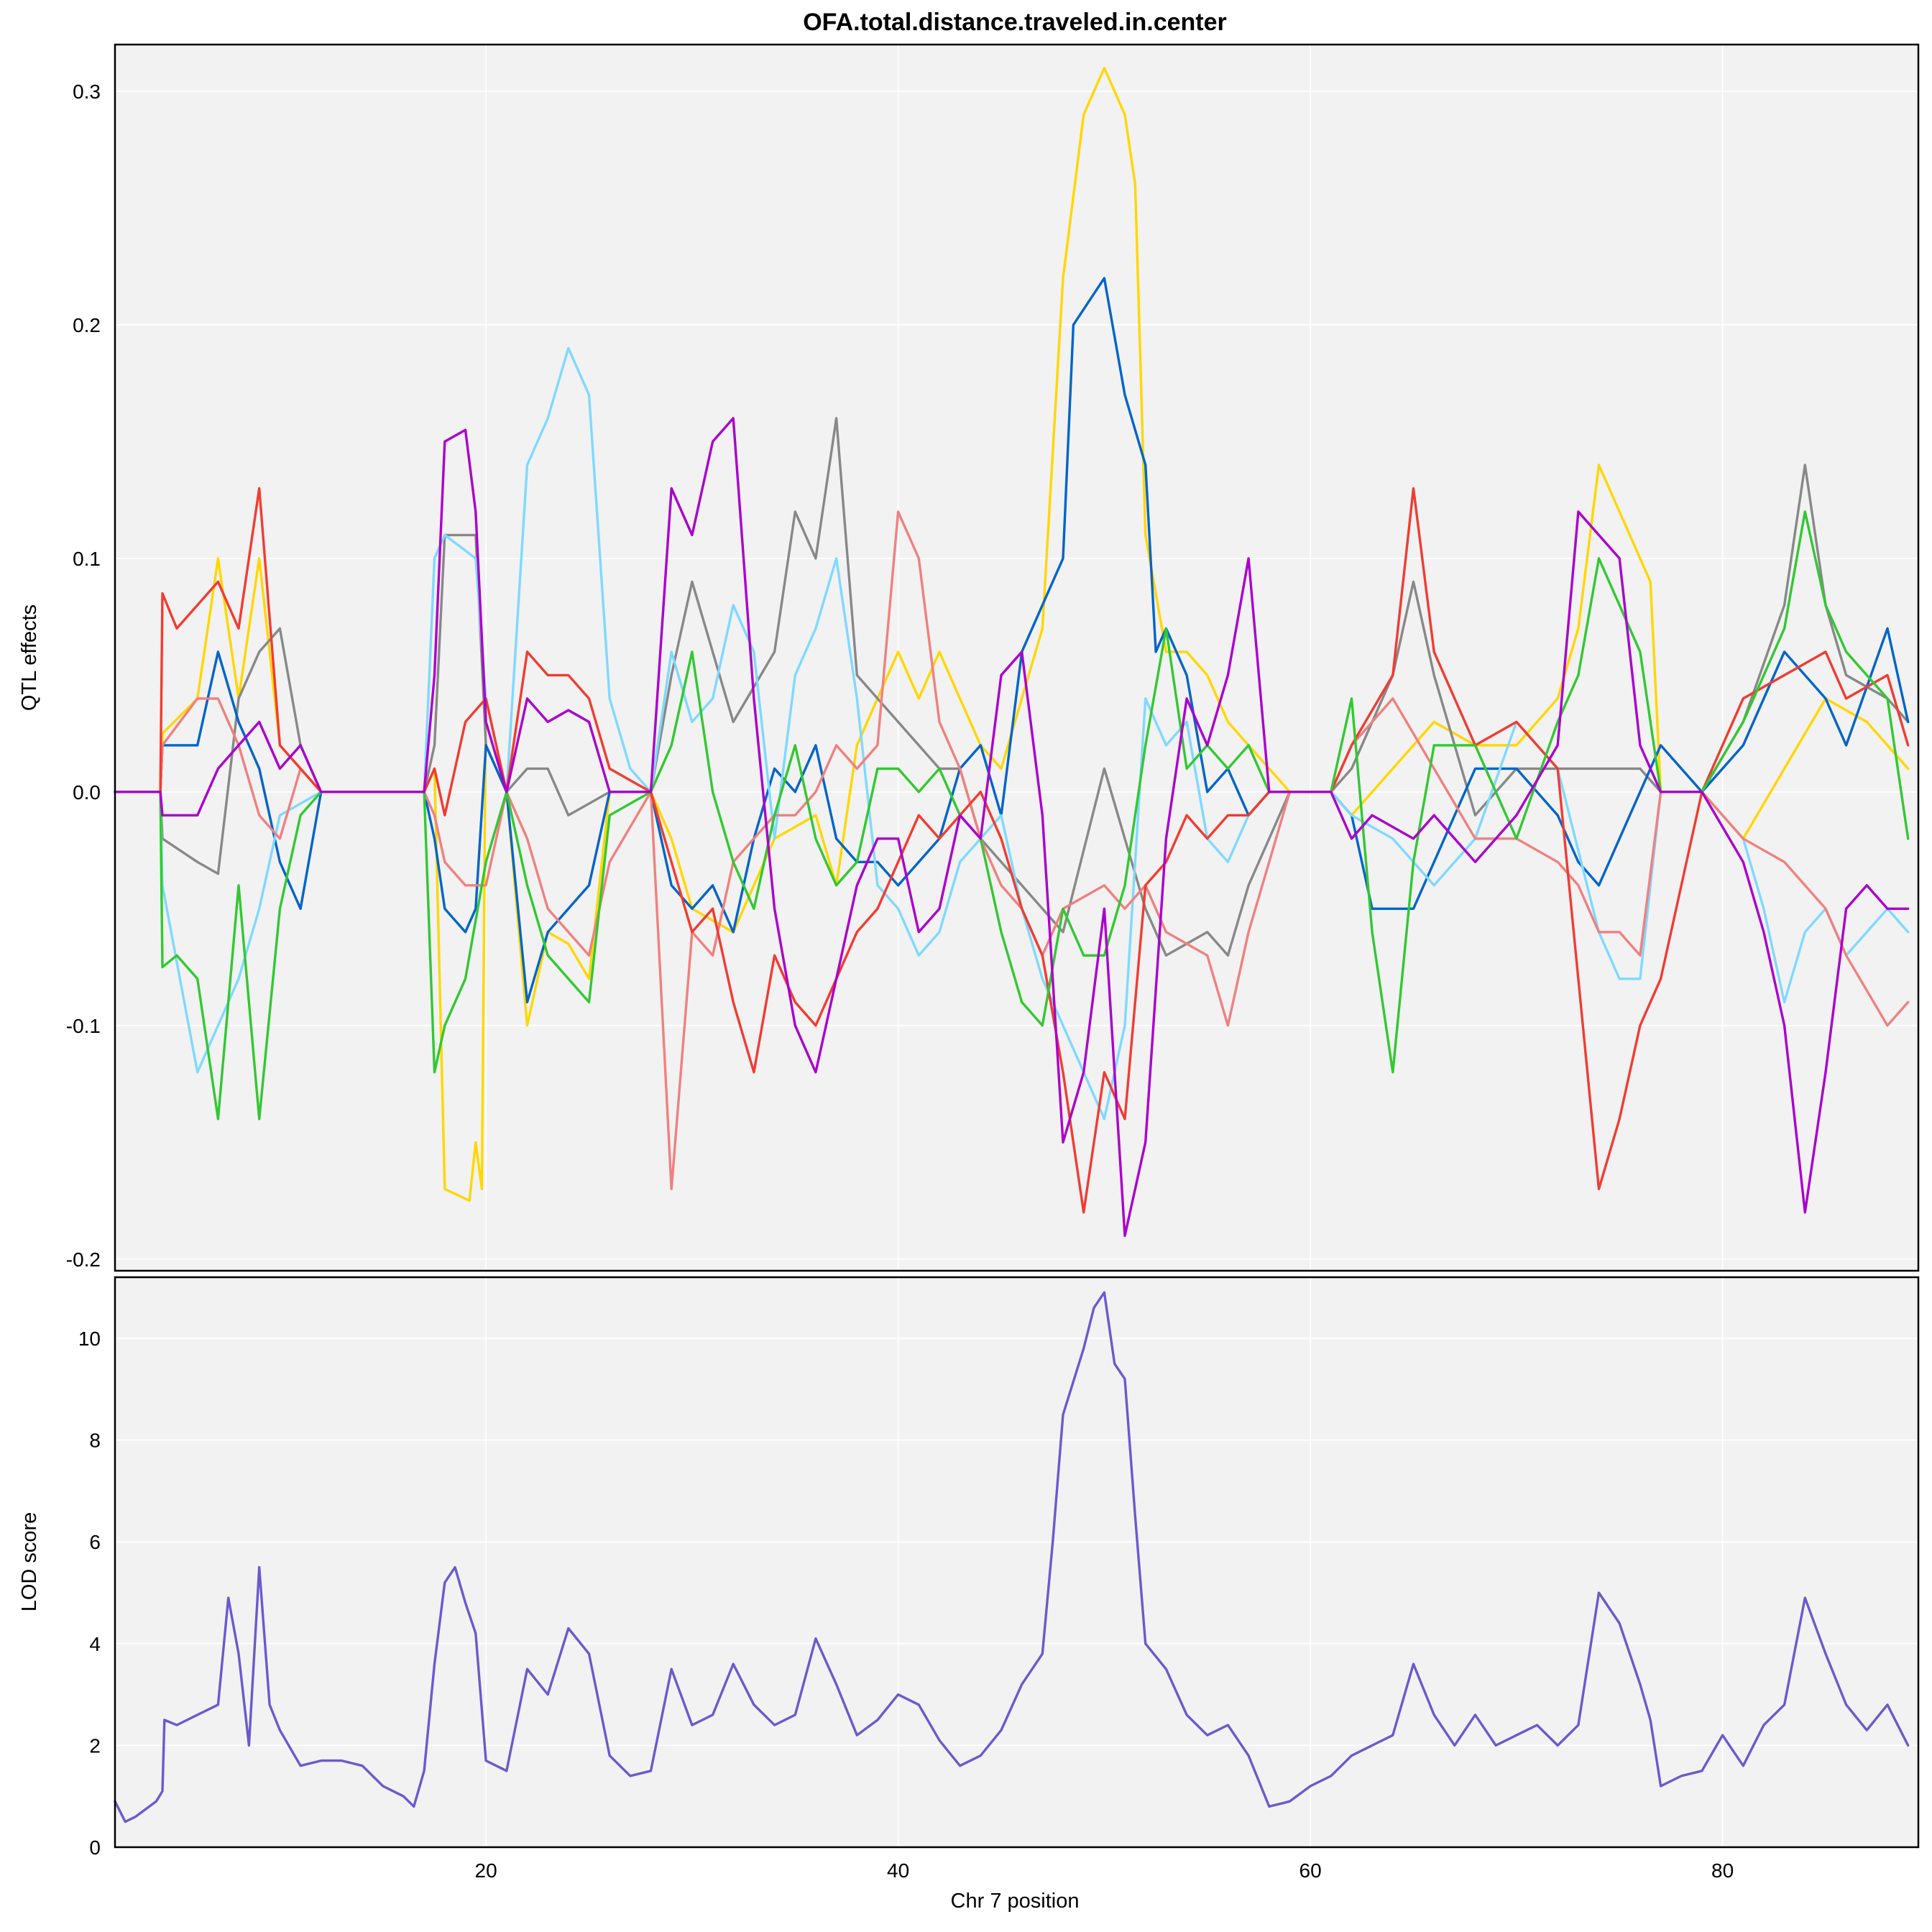  Describe the element at coordinates (87, 559) in the screenshot. I see `effects-y-tick-label: 0.1` at that location.